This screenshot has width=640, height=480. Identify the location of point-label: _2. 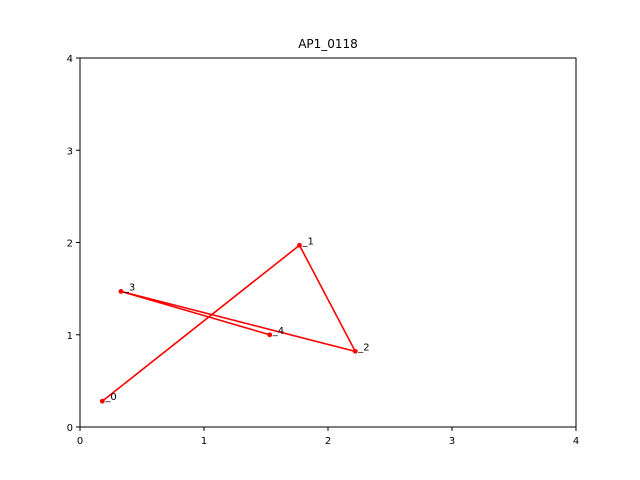
(363, 347).